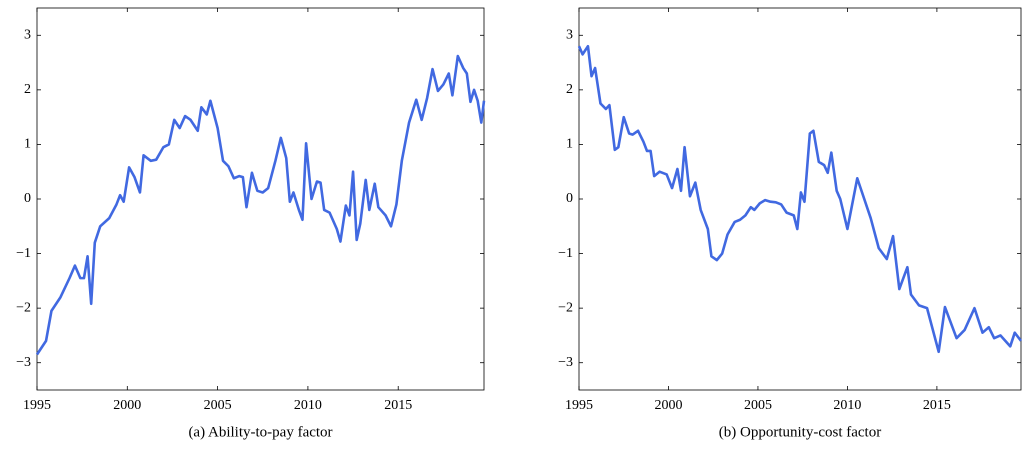 Image resolution: width=1022 pixels, height=457 pixels. I want to click on caption: (a) Ability-to-pay factor, so click(260, 432).